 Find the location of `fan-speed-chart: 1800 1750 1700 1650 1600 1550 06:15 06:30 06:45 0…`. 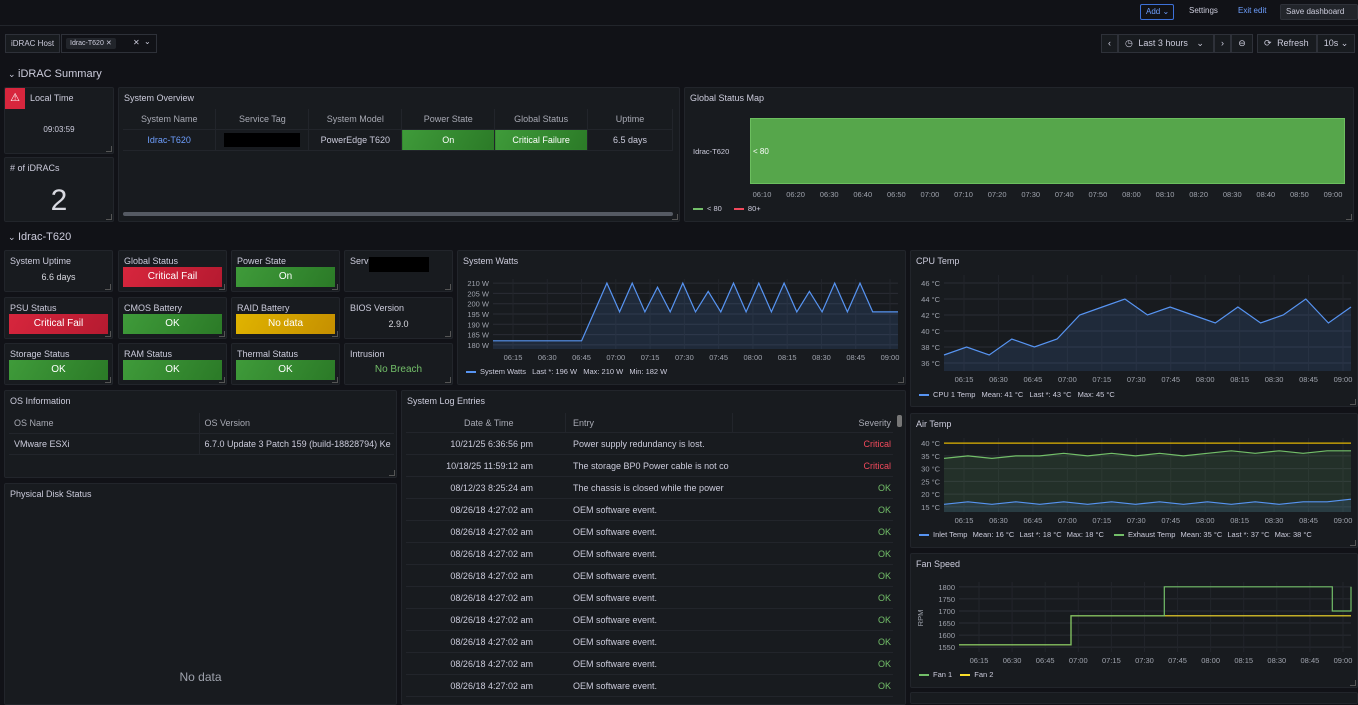

fan-speed-chart: 1800 1750 1700 1650 1600 1550 06:15 06:30 06:45 0… is located at coordinates (1134, 621).